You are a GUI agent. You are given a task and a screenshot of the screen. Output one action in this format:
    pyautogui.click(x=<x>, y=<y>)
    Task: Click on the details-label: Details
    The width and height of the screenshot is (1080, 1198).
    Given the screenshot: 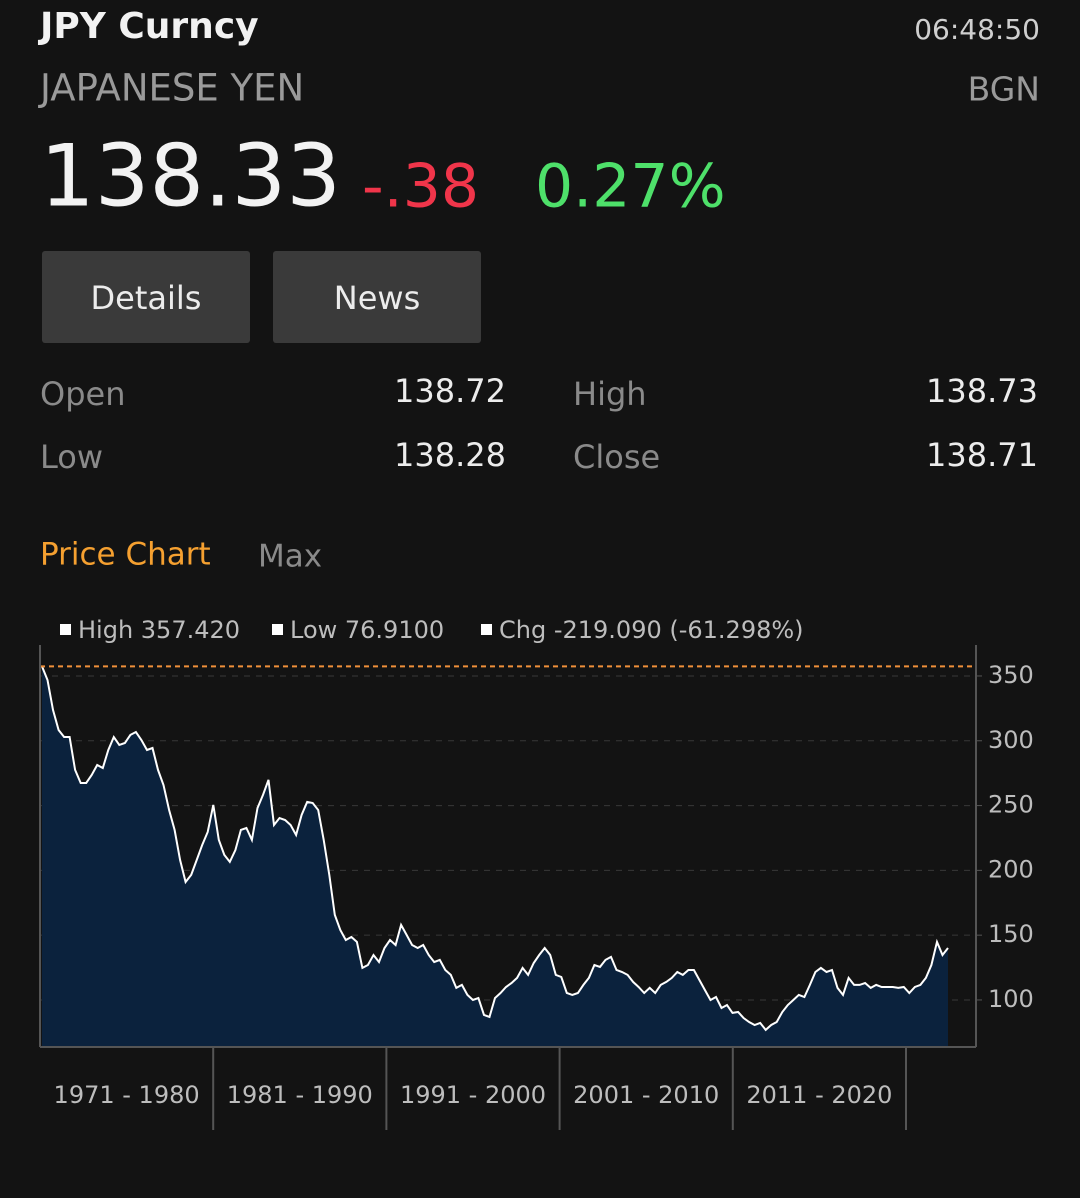 What is the action you would take?
    pyautogui.click(x=146, y=298)
    